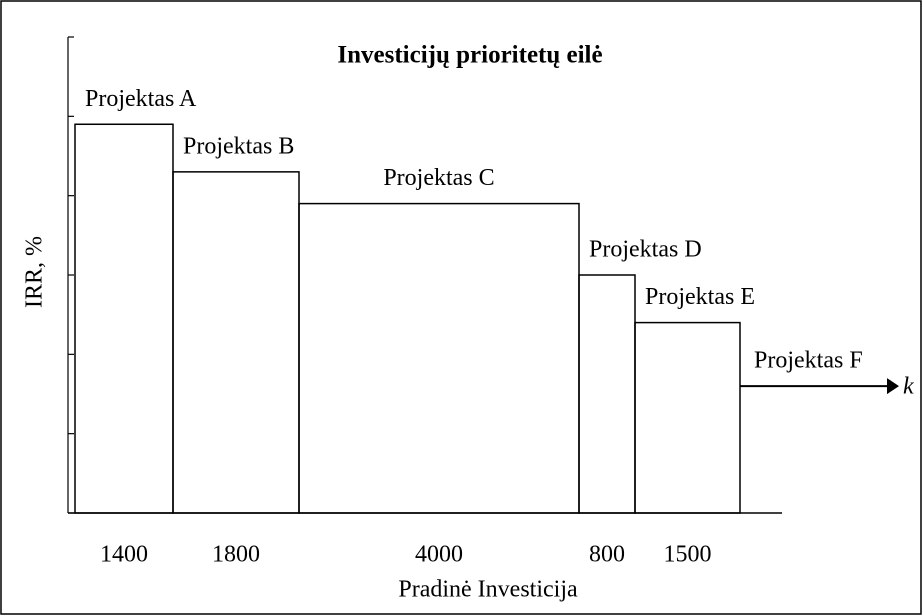 The height and width of the screenshot is (616, 923). Describe the element at coordinates (700, 297) in the screenshot. I see `bar-label: Projektas E` at that location.